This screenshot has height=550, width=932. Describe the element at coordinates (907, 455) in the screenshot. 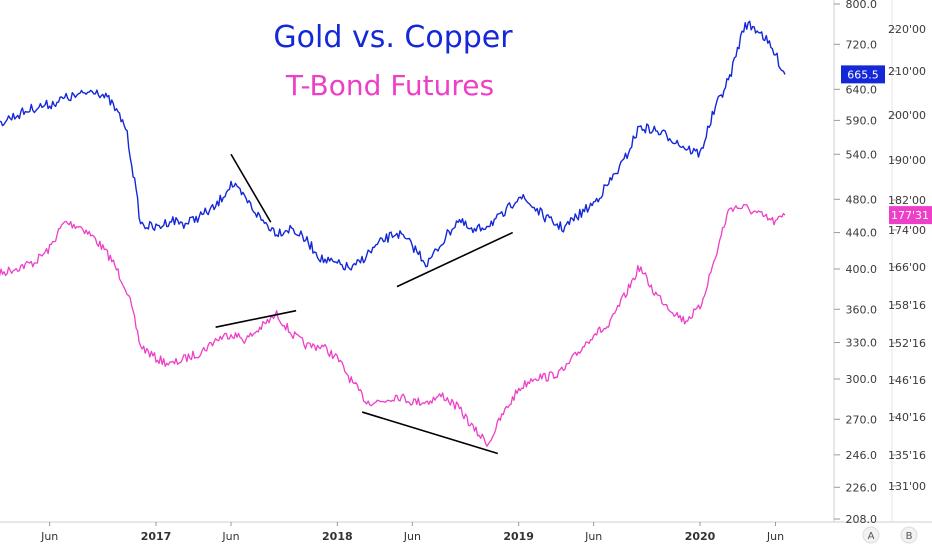

I see `right-tick-label: 135'16` at that location.